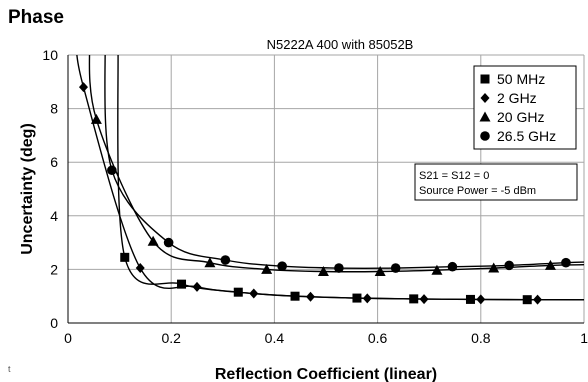  I want to click on x-tick-label: 0.4, so click(275, 338).